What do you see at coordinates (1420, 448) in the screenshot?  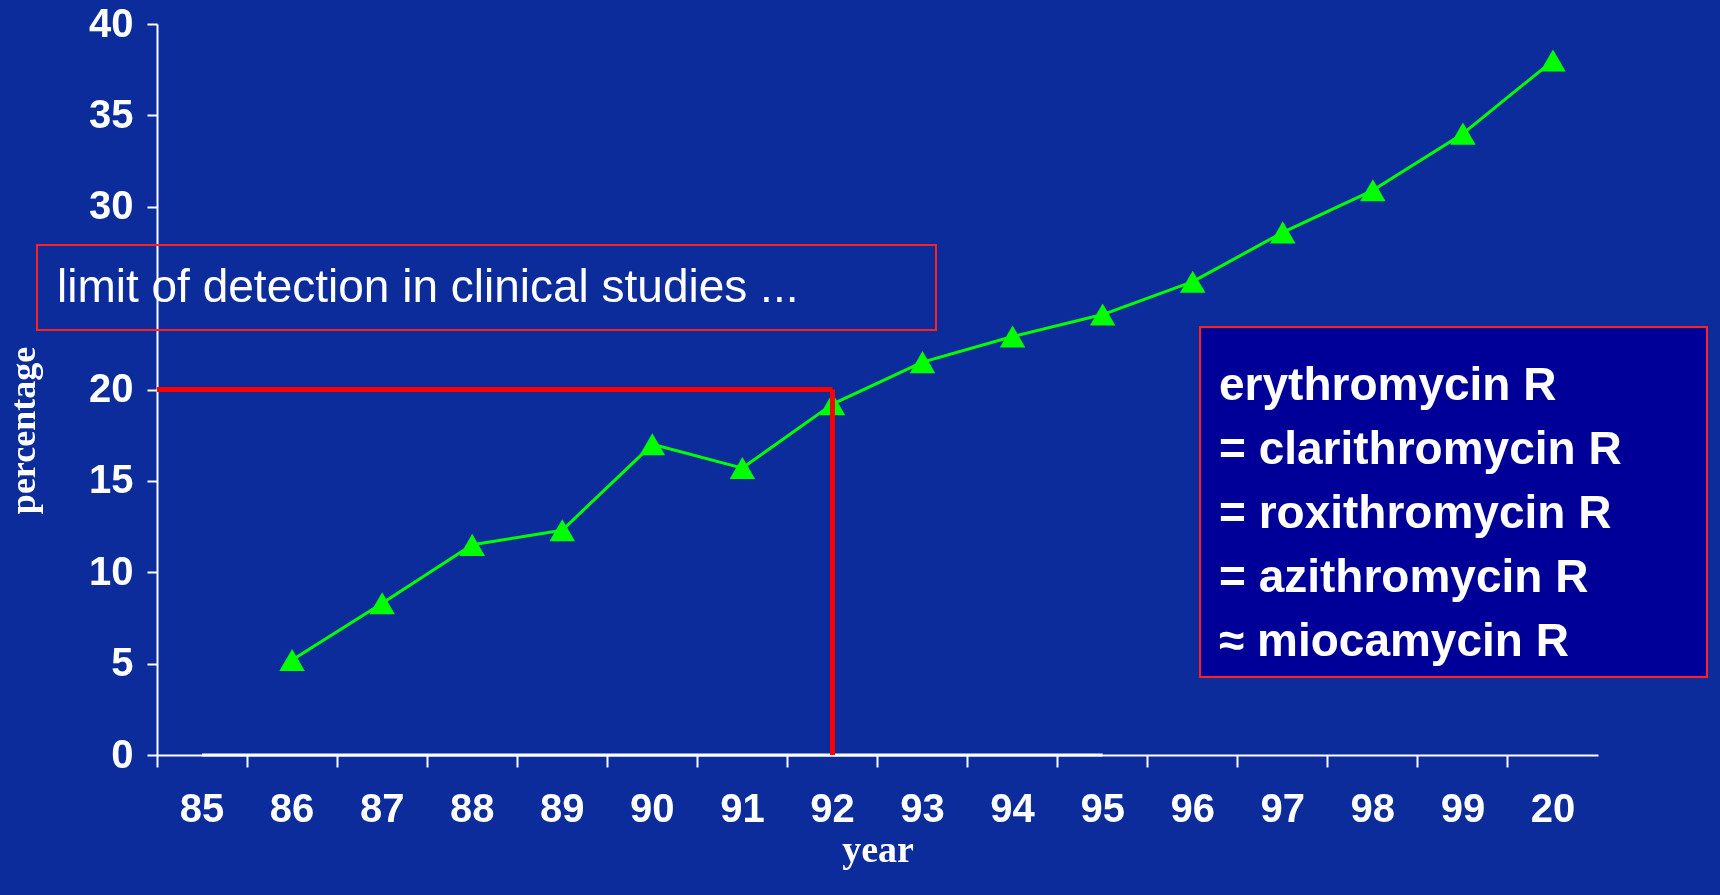 I see `annotation: = clarithromycin R` at bounding box center [1420, 448].